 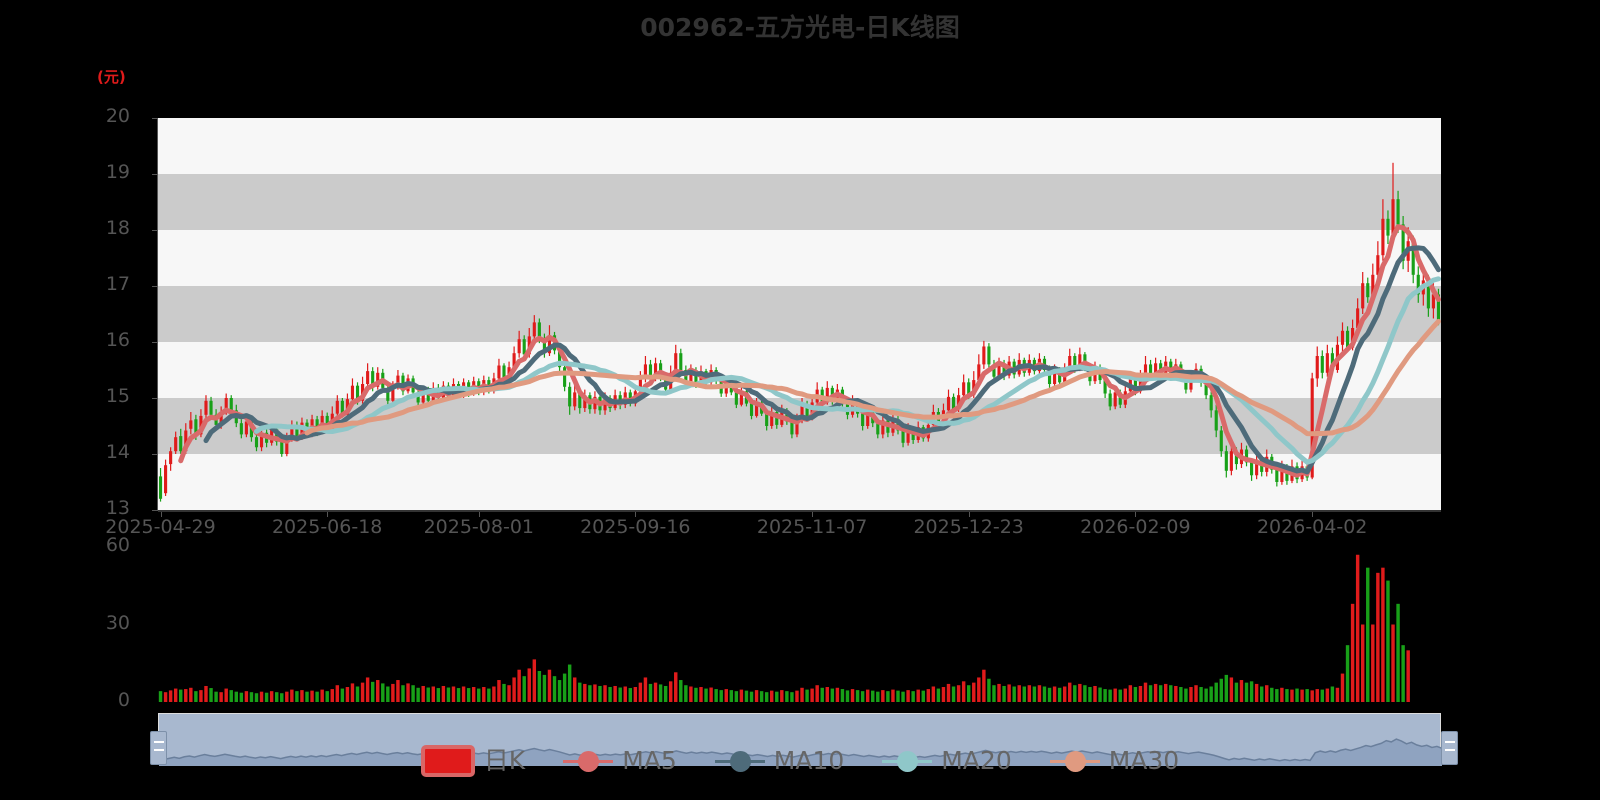 I want to click on volume-axis-tick-label: 60, so click(x=117, y=545).